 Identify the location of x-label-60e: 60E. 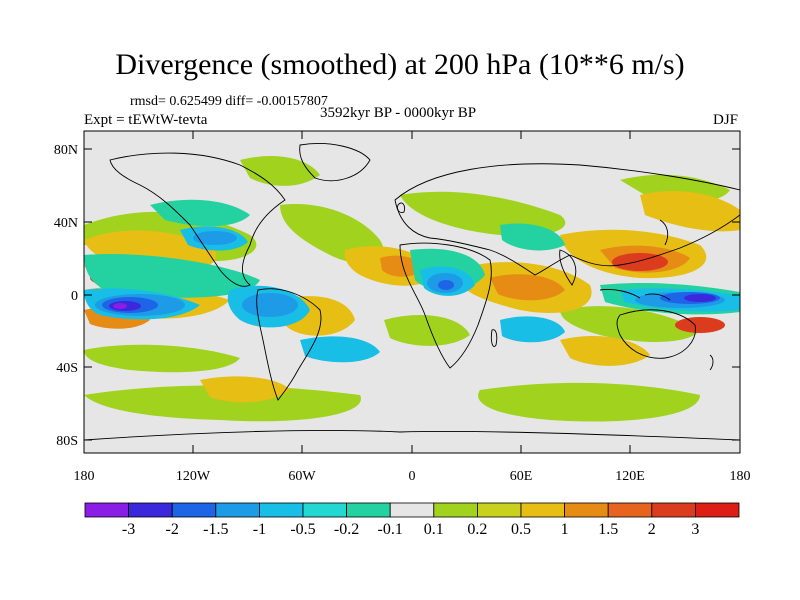
(521, 476).